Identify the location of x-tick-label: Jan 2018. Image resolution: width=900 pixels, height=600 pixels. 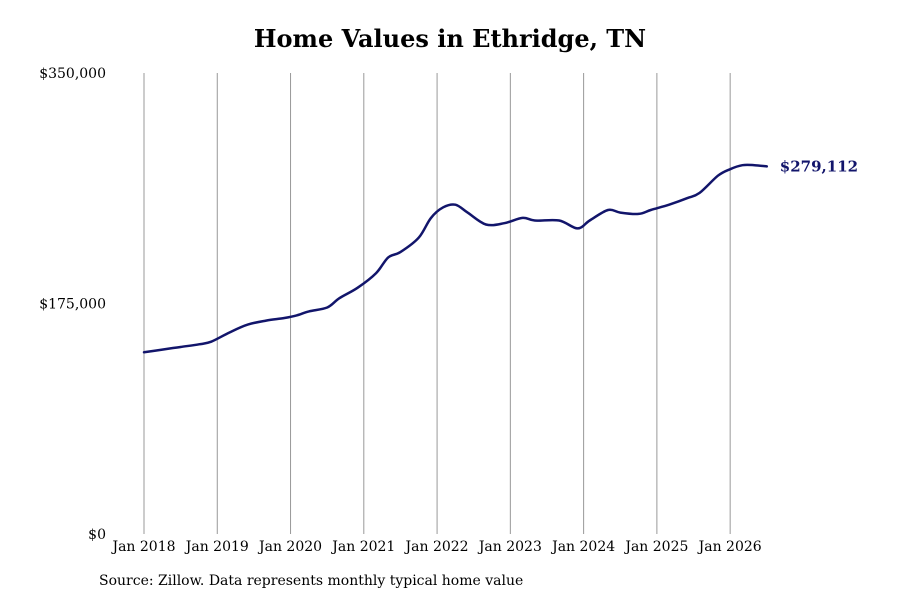
(142, 547).